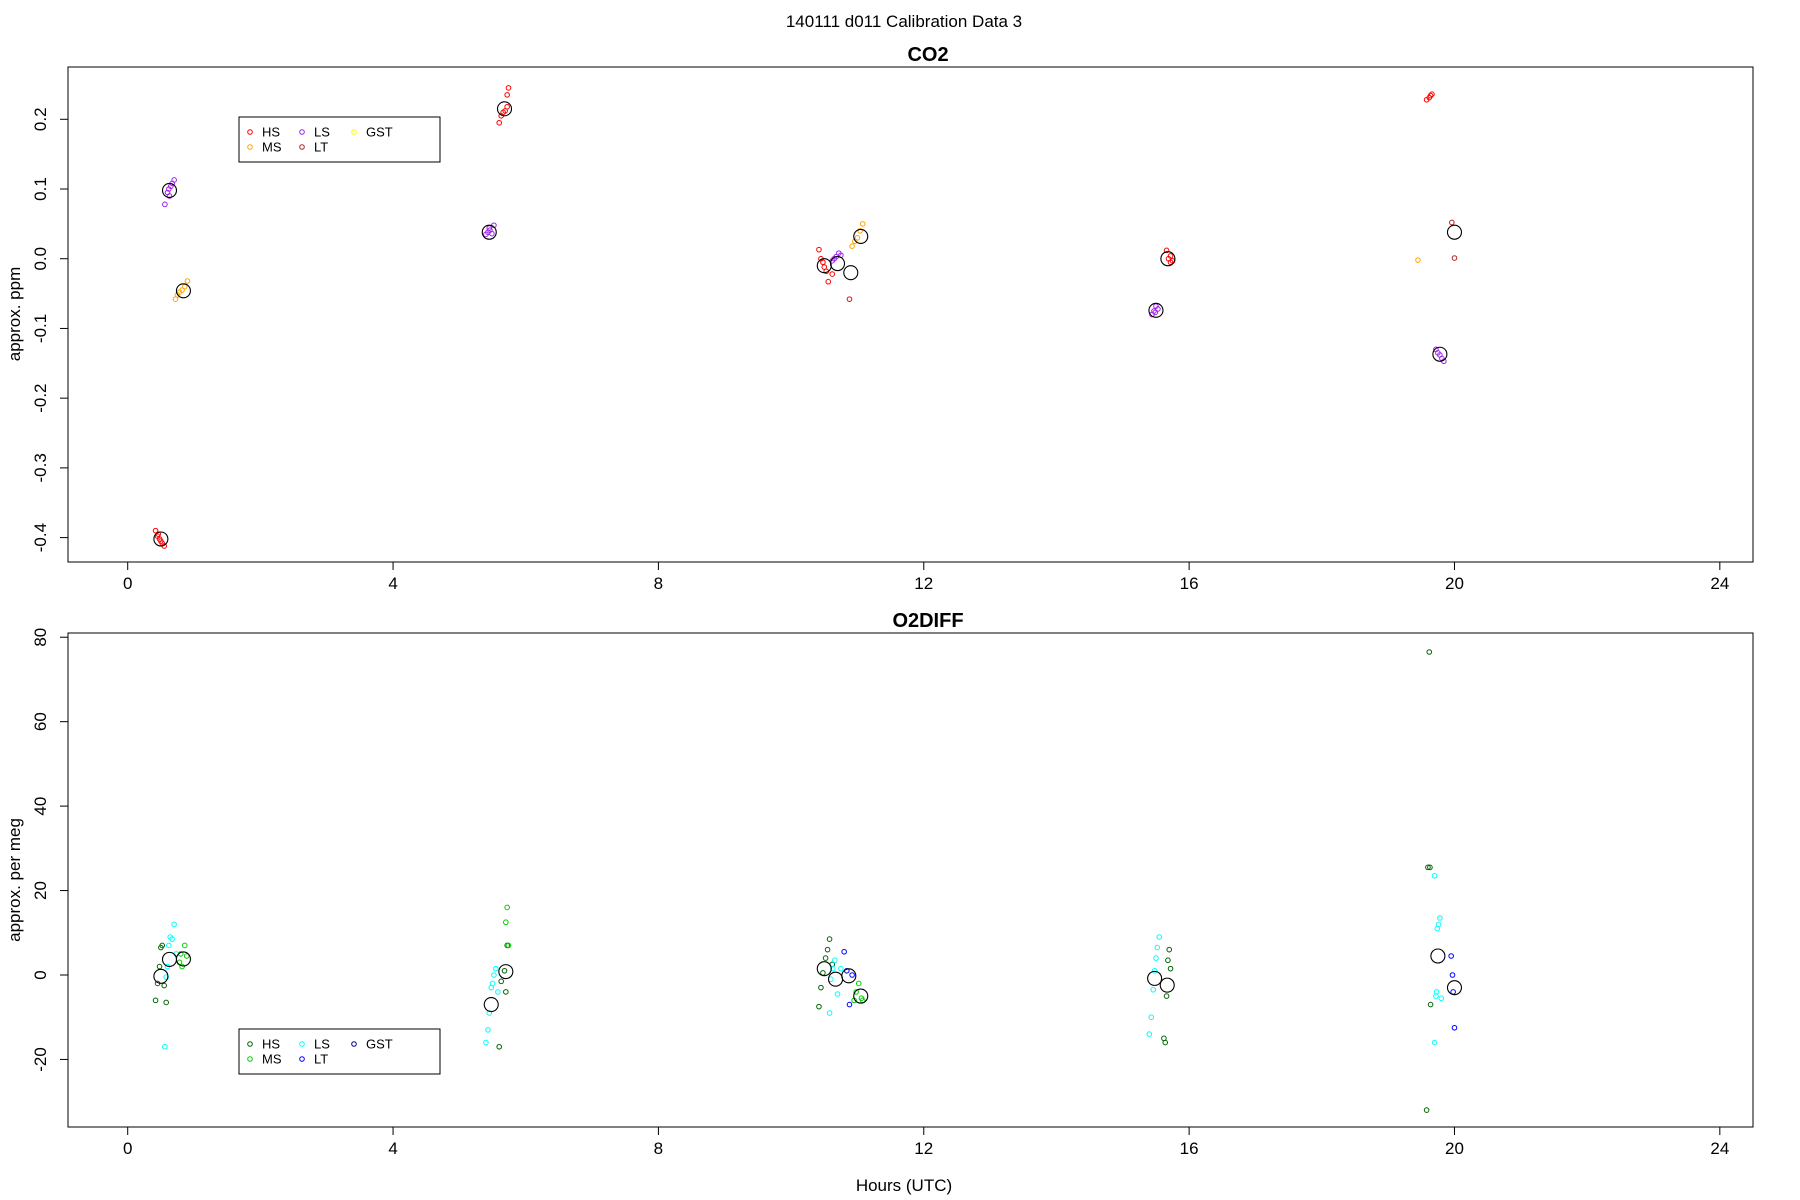  I want to click on co2-x-tick-label: 12, so click(923, 583).